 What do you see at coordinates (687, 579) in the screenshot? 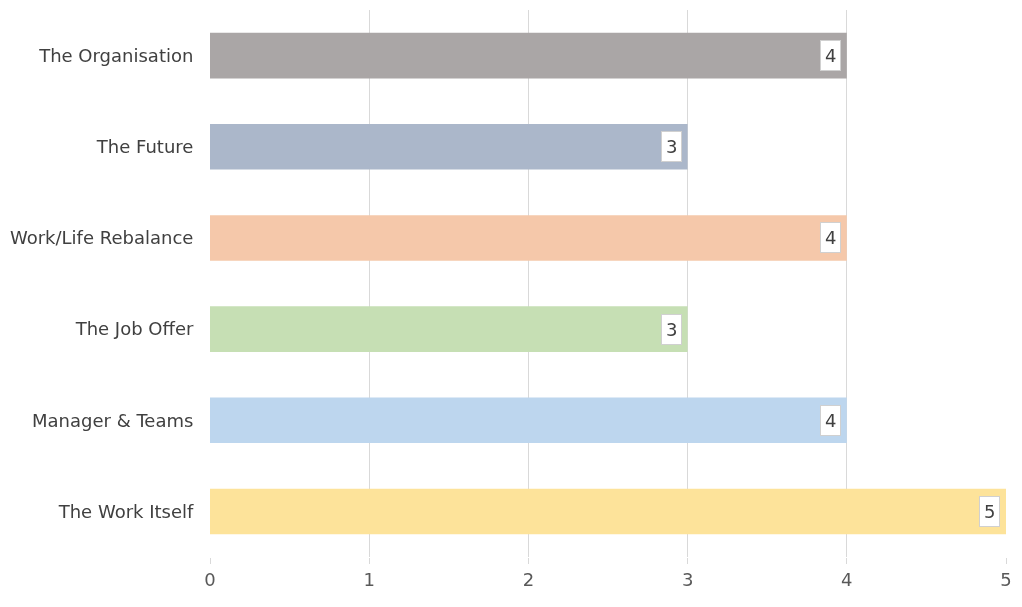
I see `x-tick-label: 3` at bounding box center [687, 579].